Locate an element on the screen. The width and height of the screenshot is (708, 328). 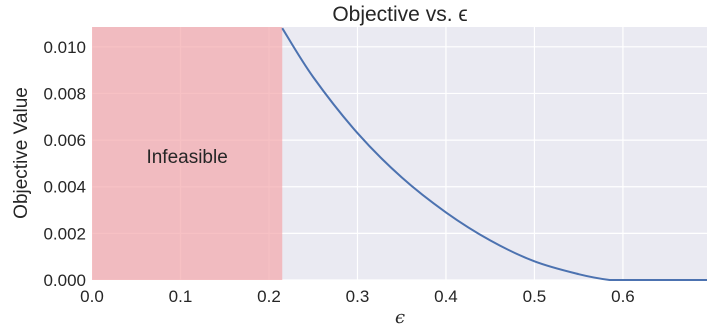
y-tick-label: 0.008 is located at coordinates (64, 93).